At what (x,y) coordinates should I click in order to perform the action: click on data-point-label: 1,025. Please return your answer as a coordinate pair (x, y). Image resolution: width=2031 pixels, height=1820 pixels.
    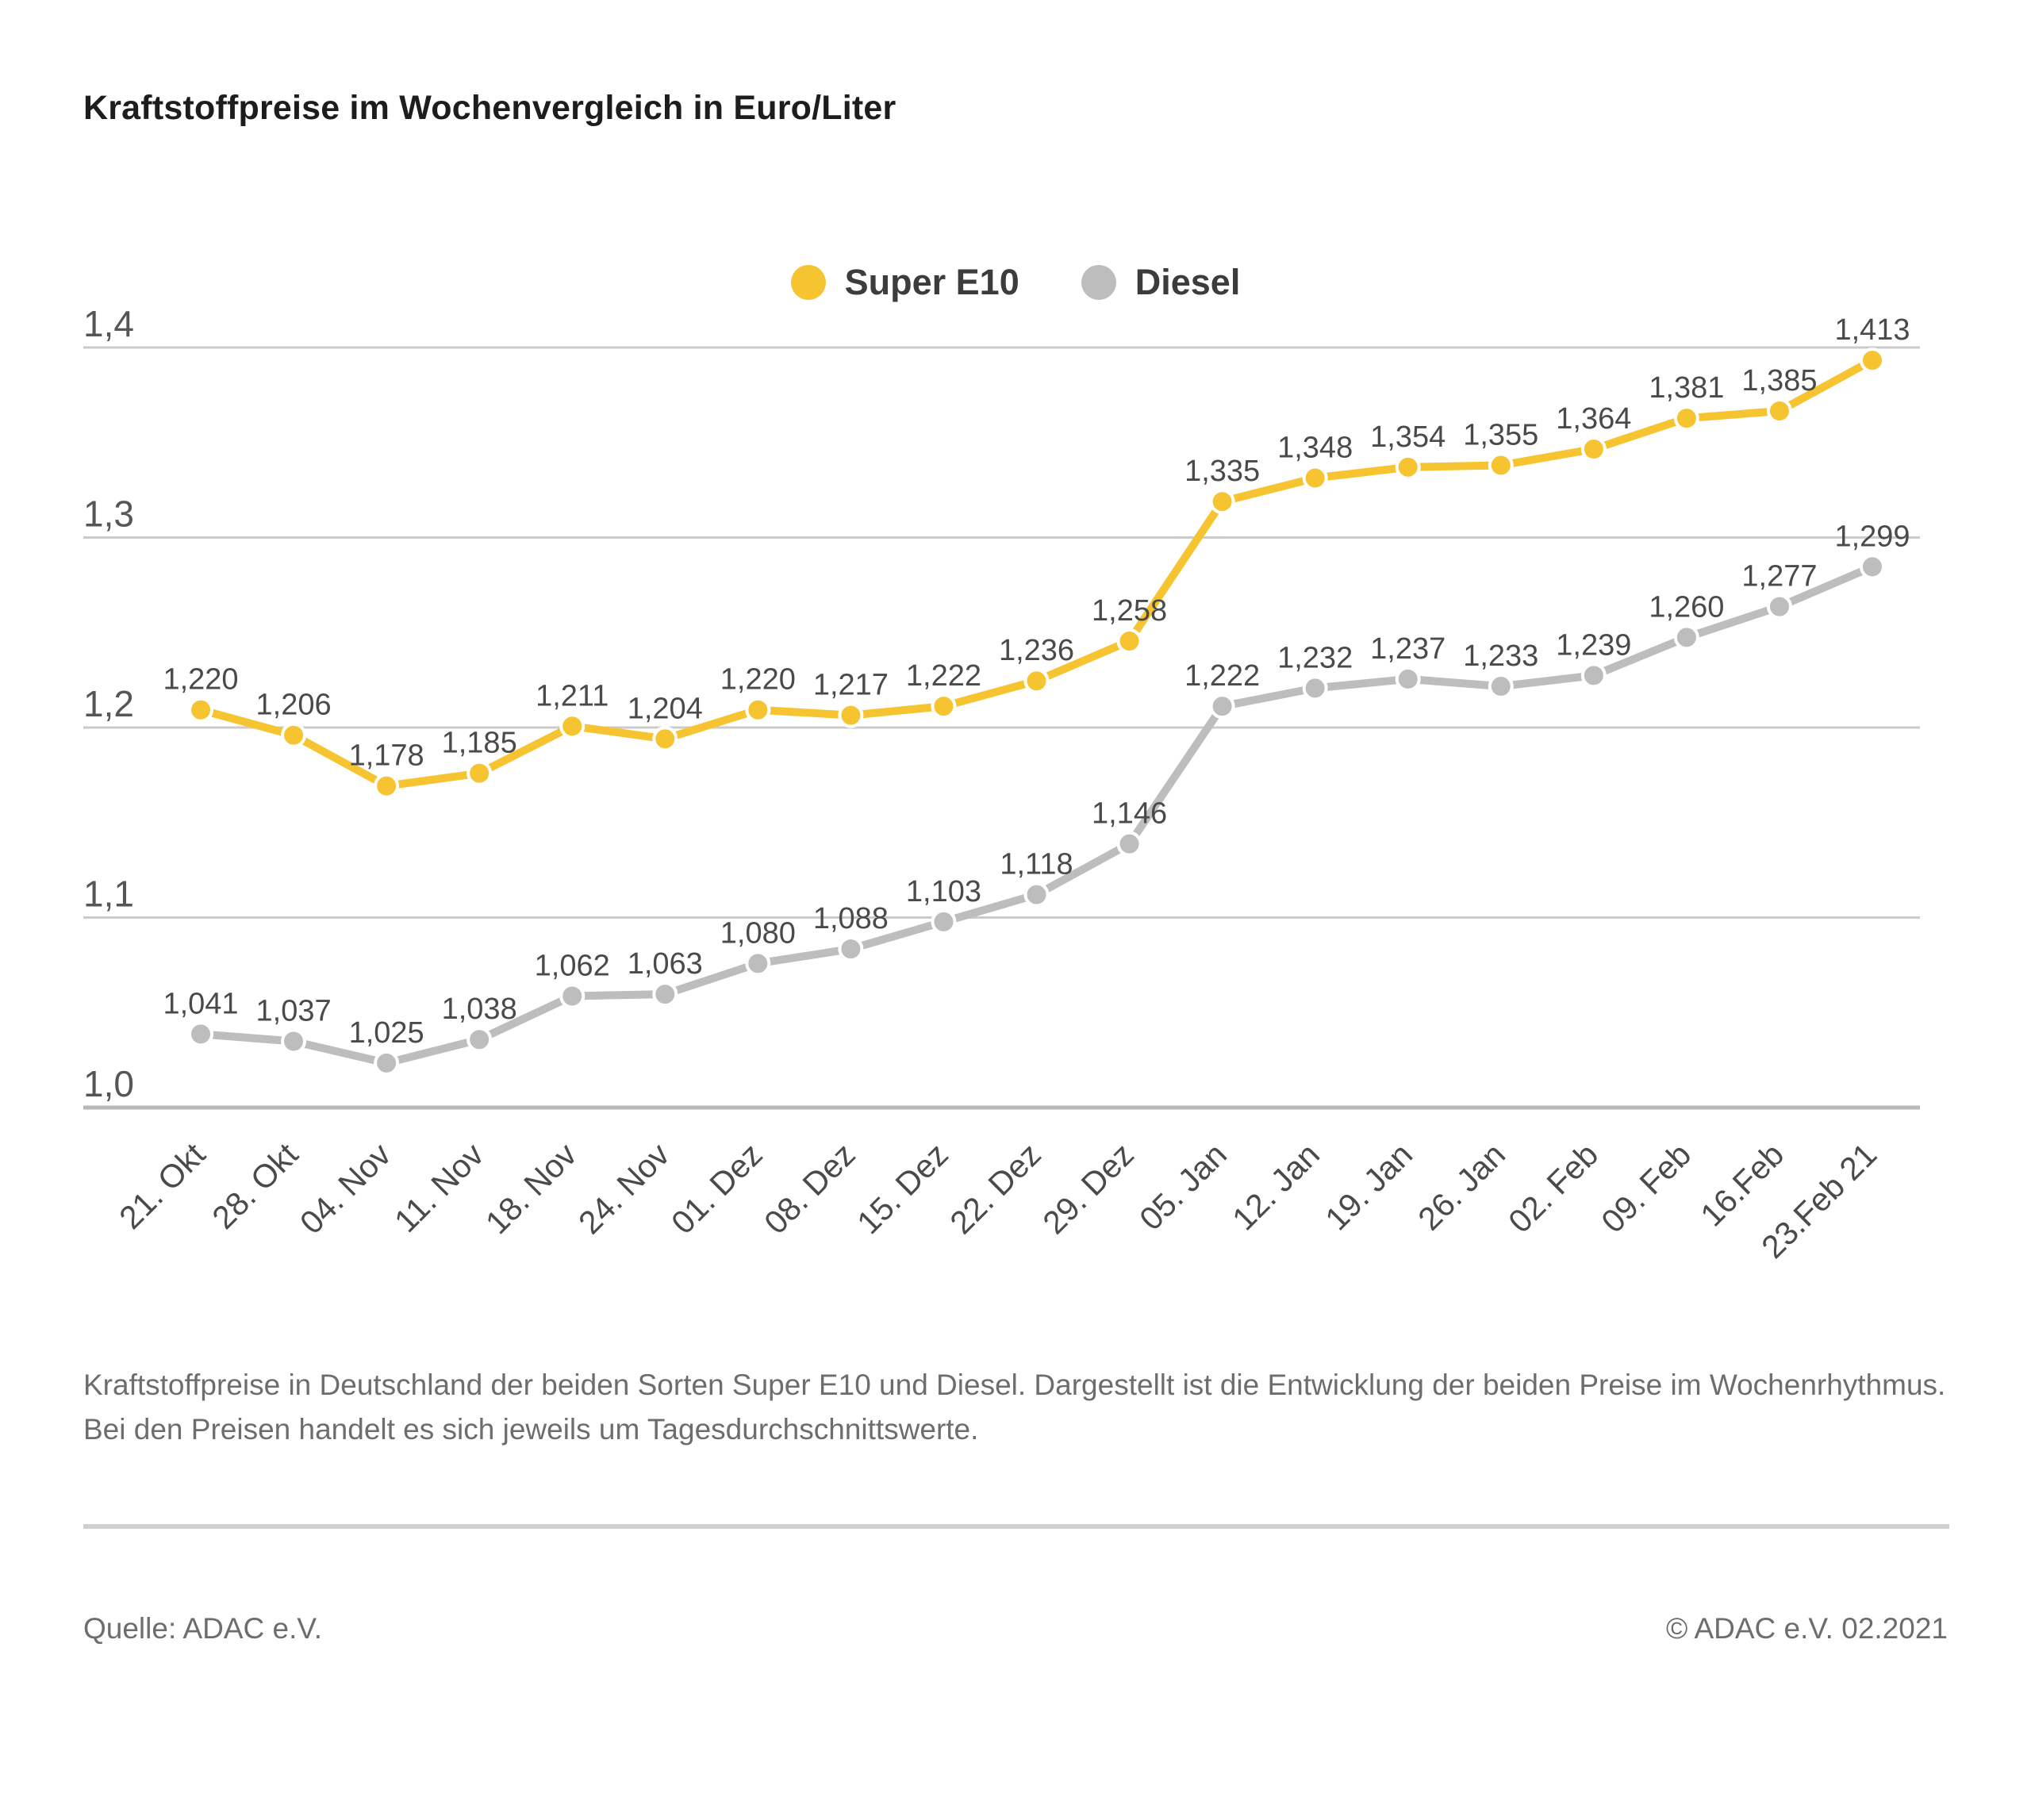
    Looking at the image, I should click on (386, 1033).